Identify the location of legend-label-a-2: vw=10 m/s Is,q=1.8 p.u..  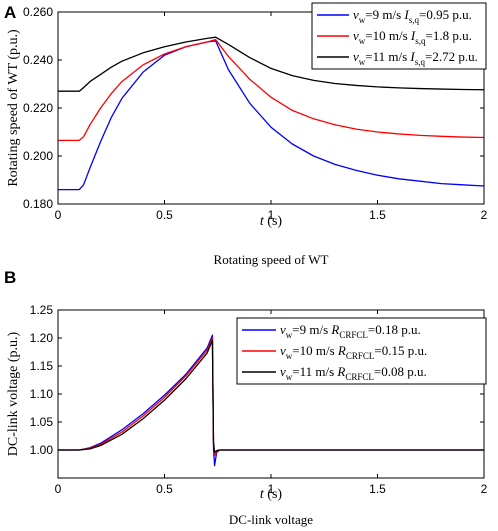
(412, 37).